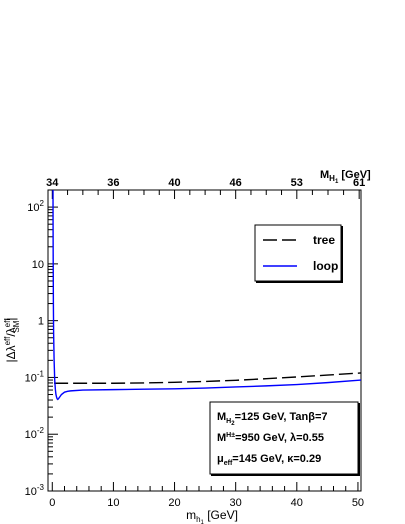 This screenshot has height=524, width=405. I want to click on annotation-box, so click(284, 438).